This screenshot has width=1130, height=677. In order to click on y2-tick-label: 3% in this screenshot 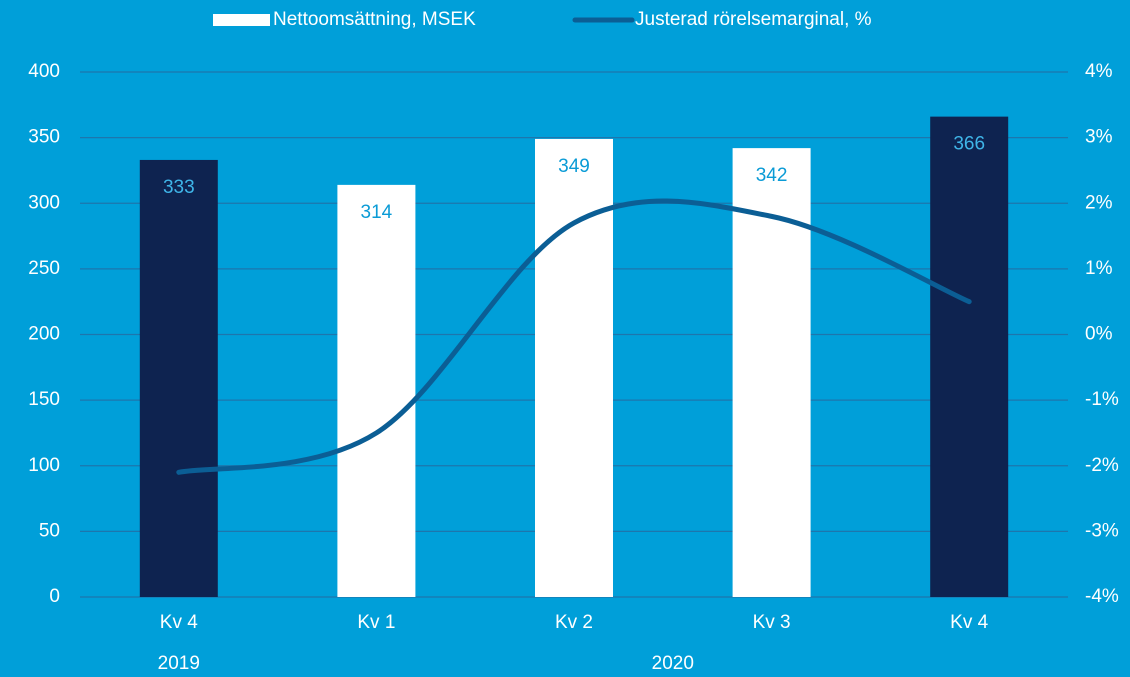, I will do `click(1099, 137)`.